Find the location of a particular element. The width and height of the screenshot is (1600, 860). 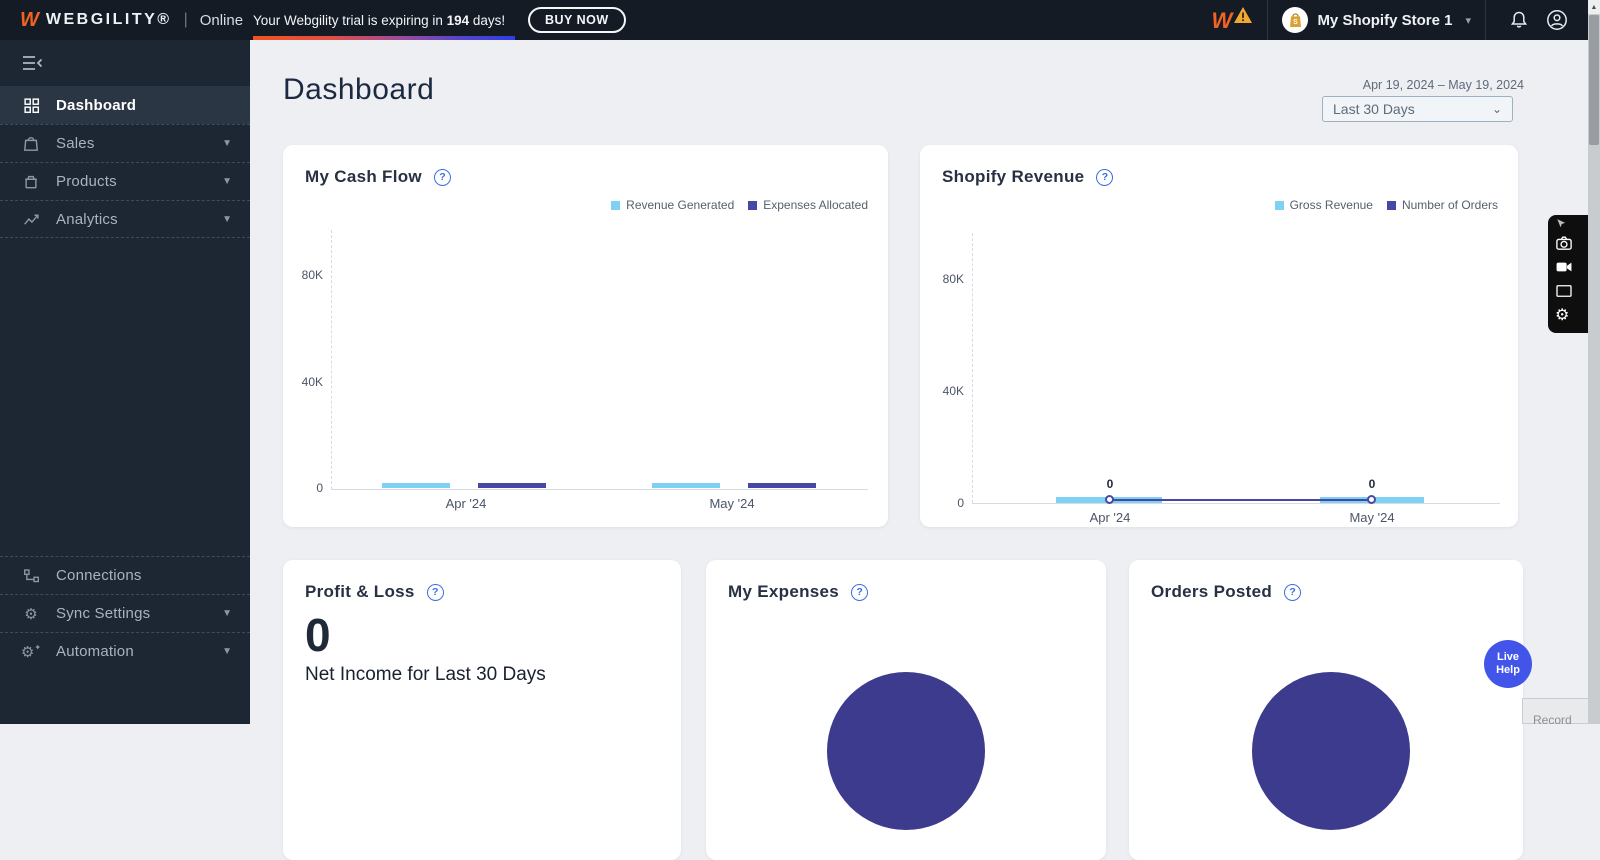

sidebar-nav: Dashboard Sales ▼ Products ▼ Analytics ▼ is located at coordinates (125, 382).